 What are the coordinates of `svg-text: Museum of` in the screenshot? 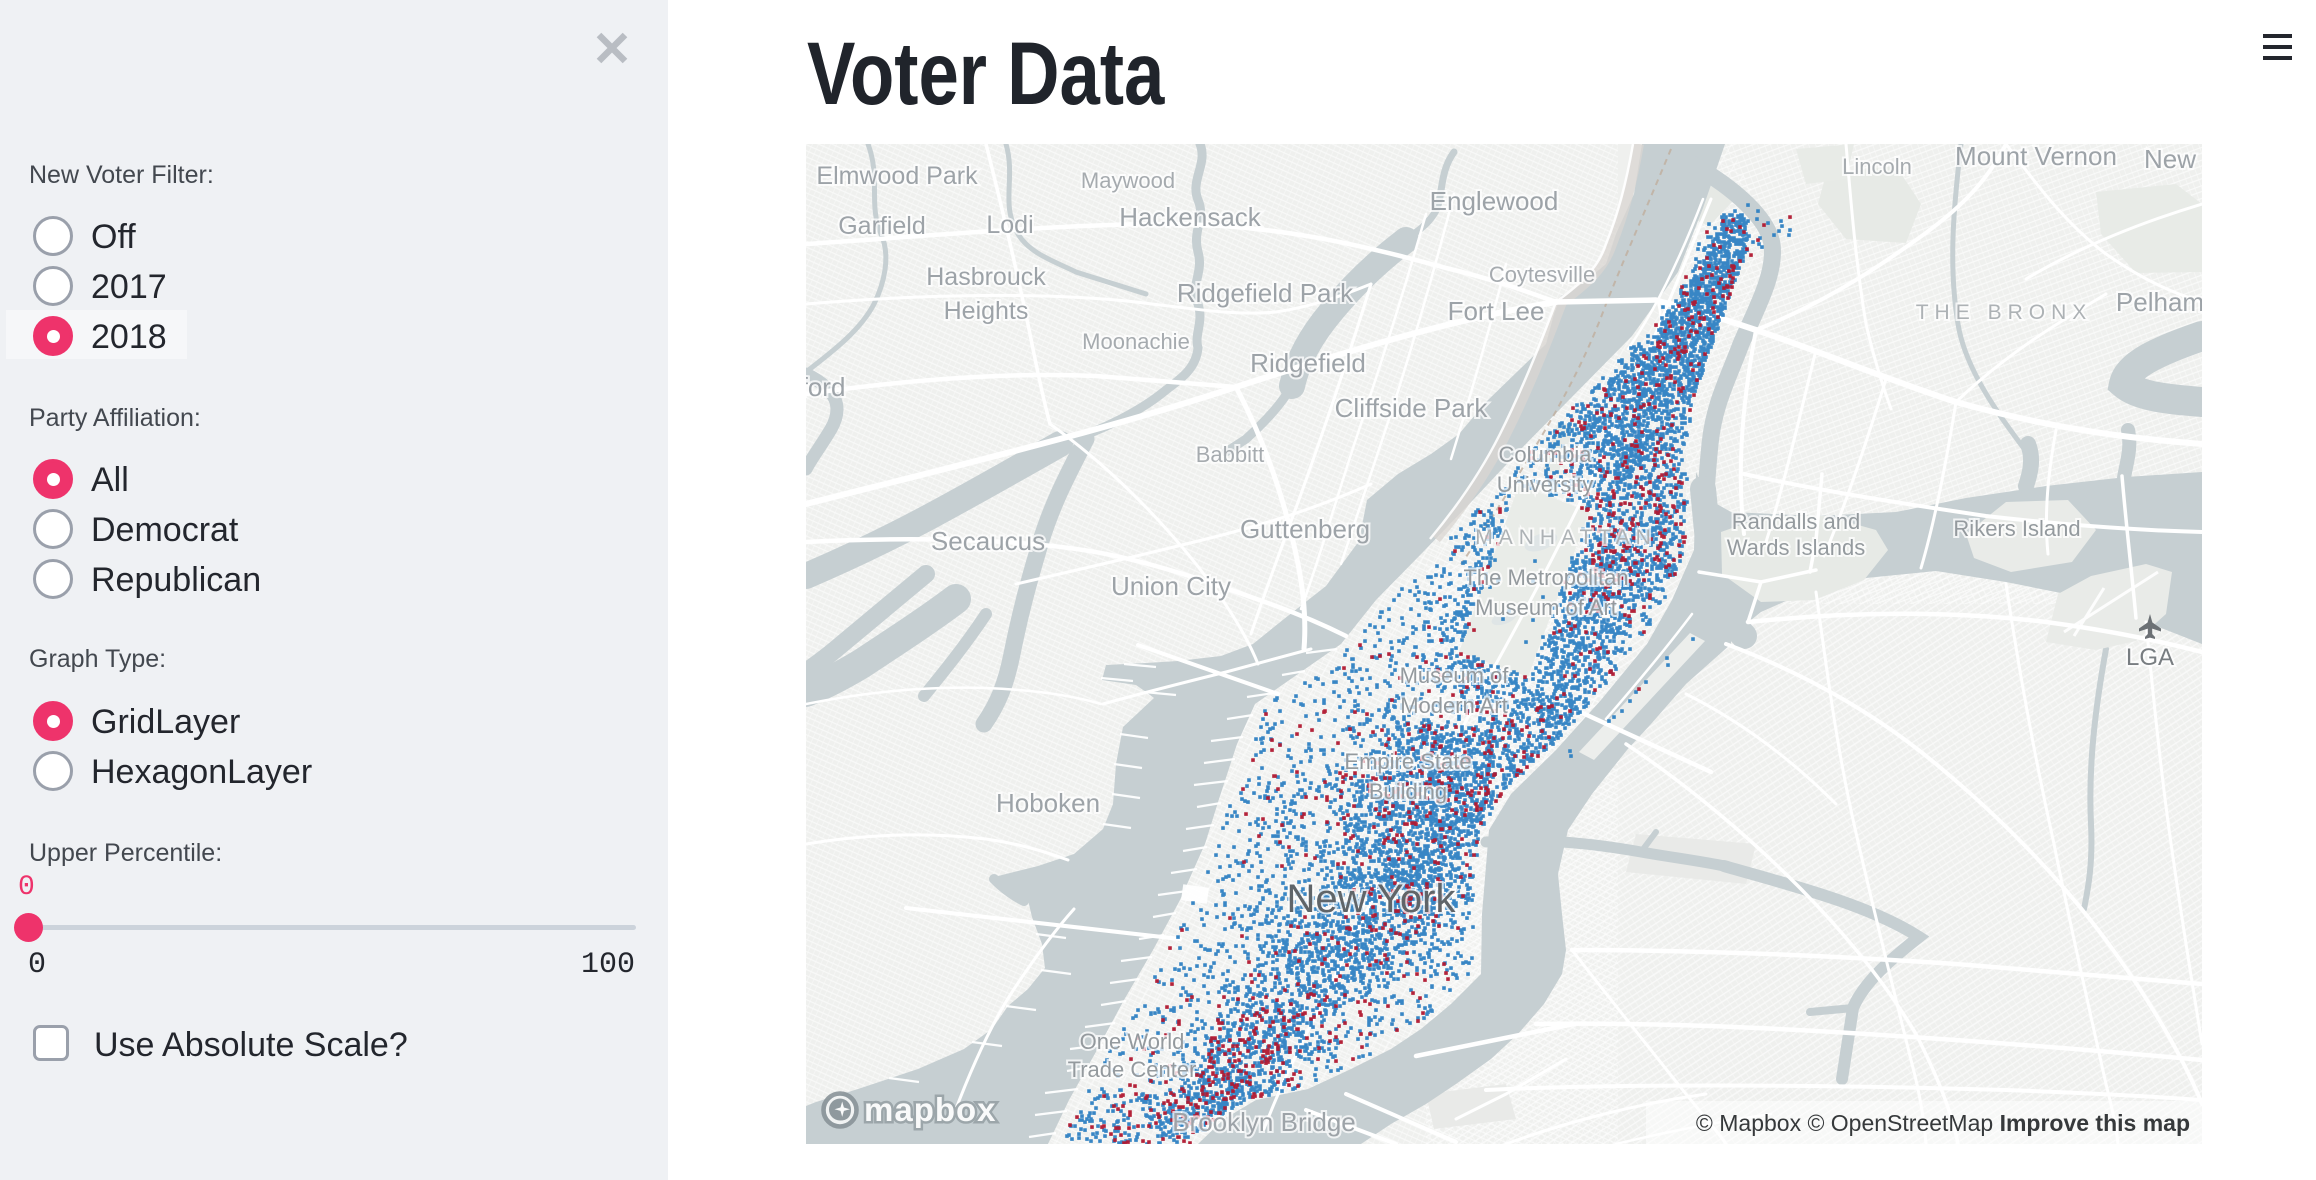 It's located at (1455, 675).